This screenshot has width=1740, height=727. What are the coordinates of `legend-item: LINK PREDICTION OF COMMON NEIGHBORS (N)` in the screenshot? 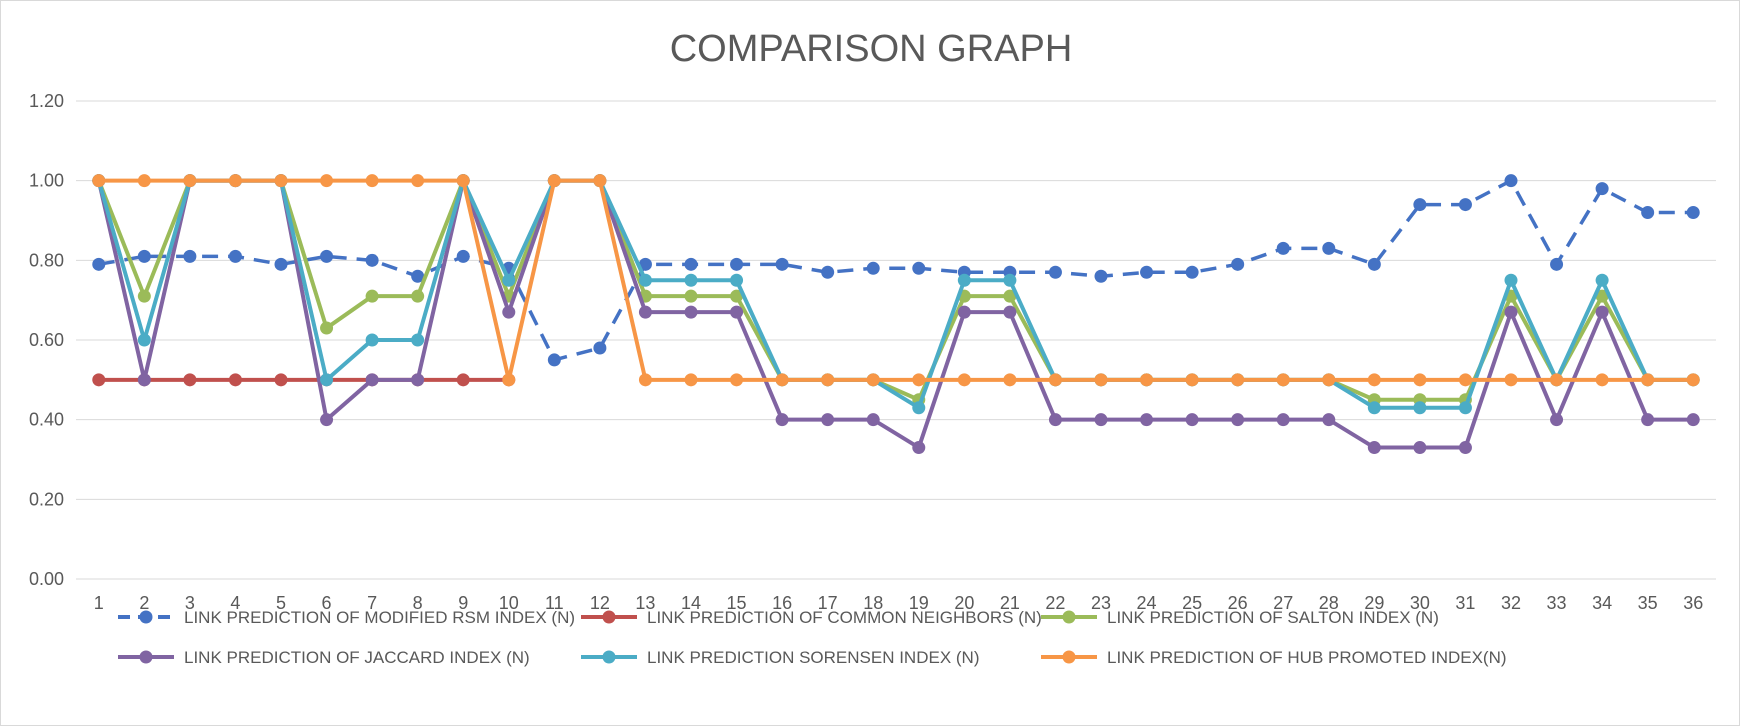 It's located at (811, 617).